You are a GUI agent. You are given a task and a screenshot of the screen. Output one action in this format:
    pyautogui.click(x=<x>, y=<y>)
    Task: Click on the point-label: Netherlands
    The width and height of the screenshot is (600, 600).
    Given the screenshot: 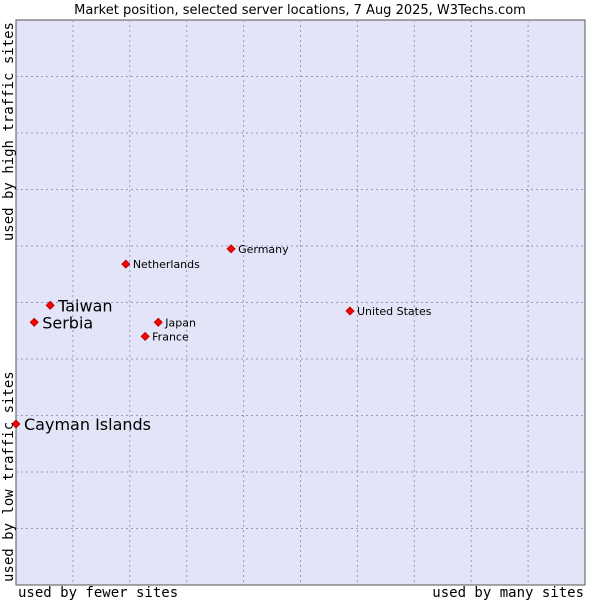 What is the action you would take?
    pyautogui.click(x=166, y=264)
    